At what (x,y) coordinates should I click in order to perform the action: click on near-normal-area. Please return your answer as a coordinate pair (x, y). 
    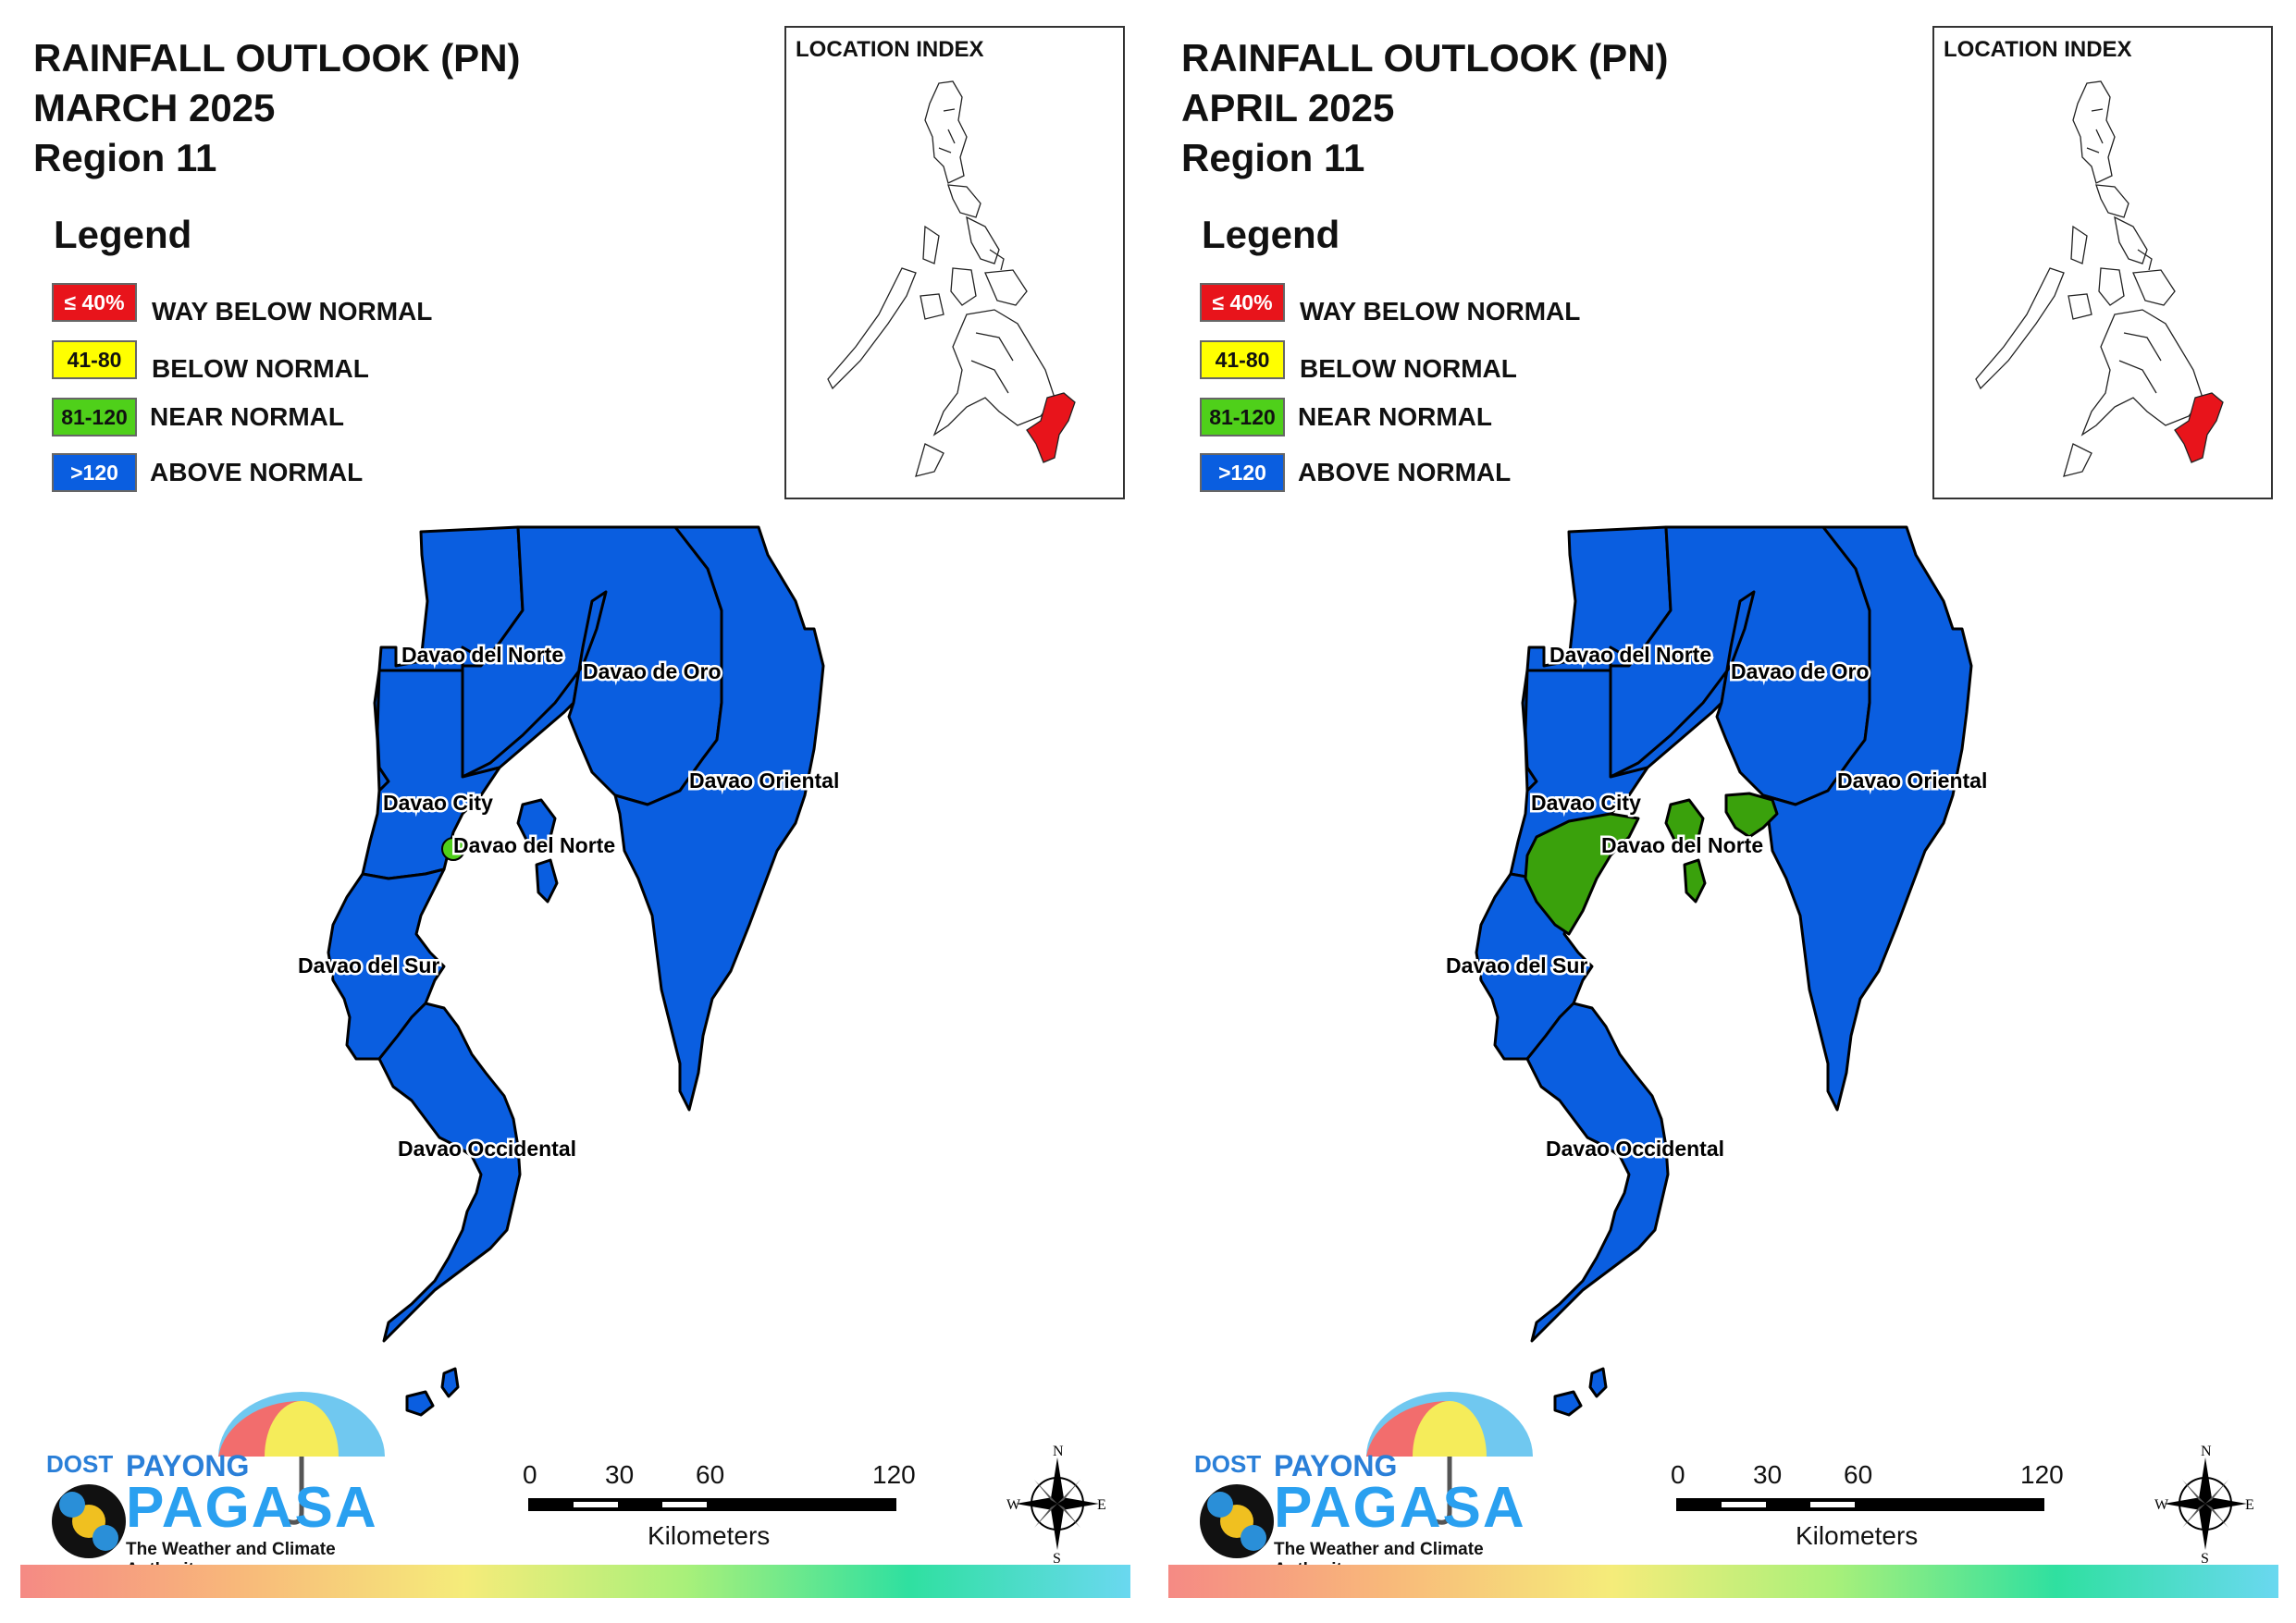
    Looking at the image, I should click on (453, 849).